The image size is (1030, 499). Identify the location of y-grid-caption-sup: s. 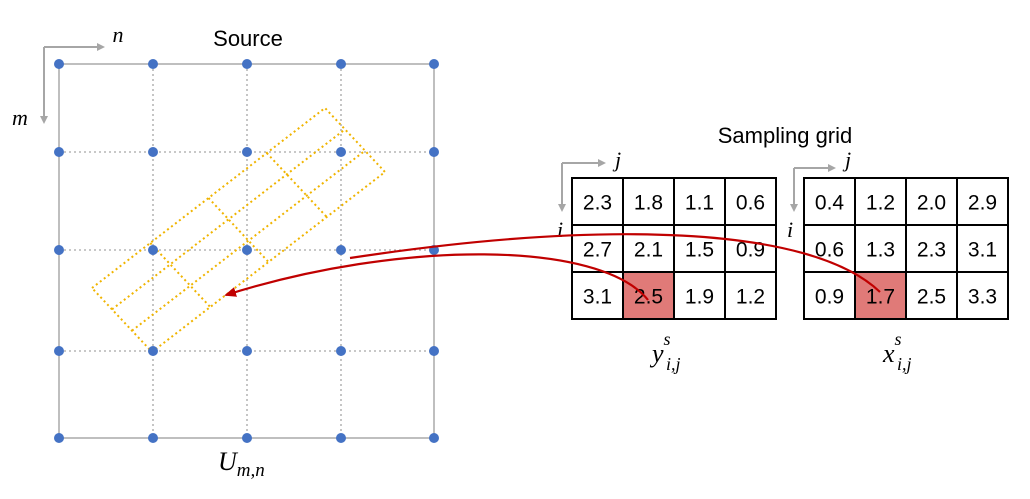
(667, 339).